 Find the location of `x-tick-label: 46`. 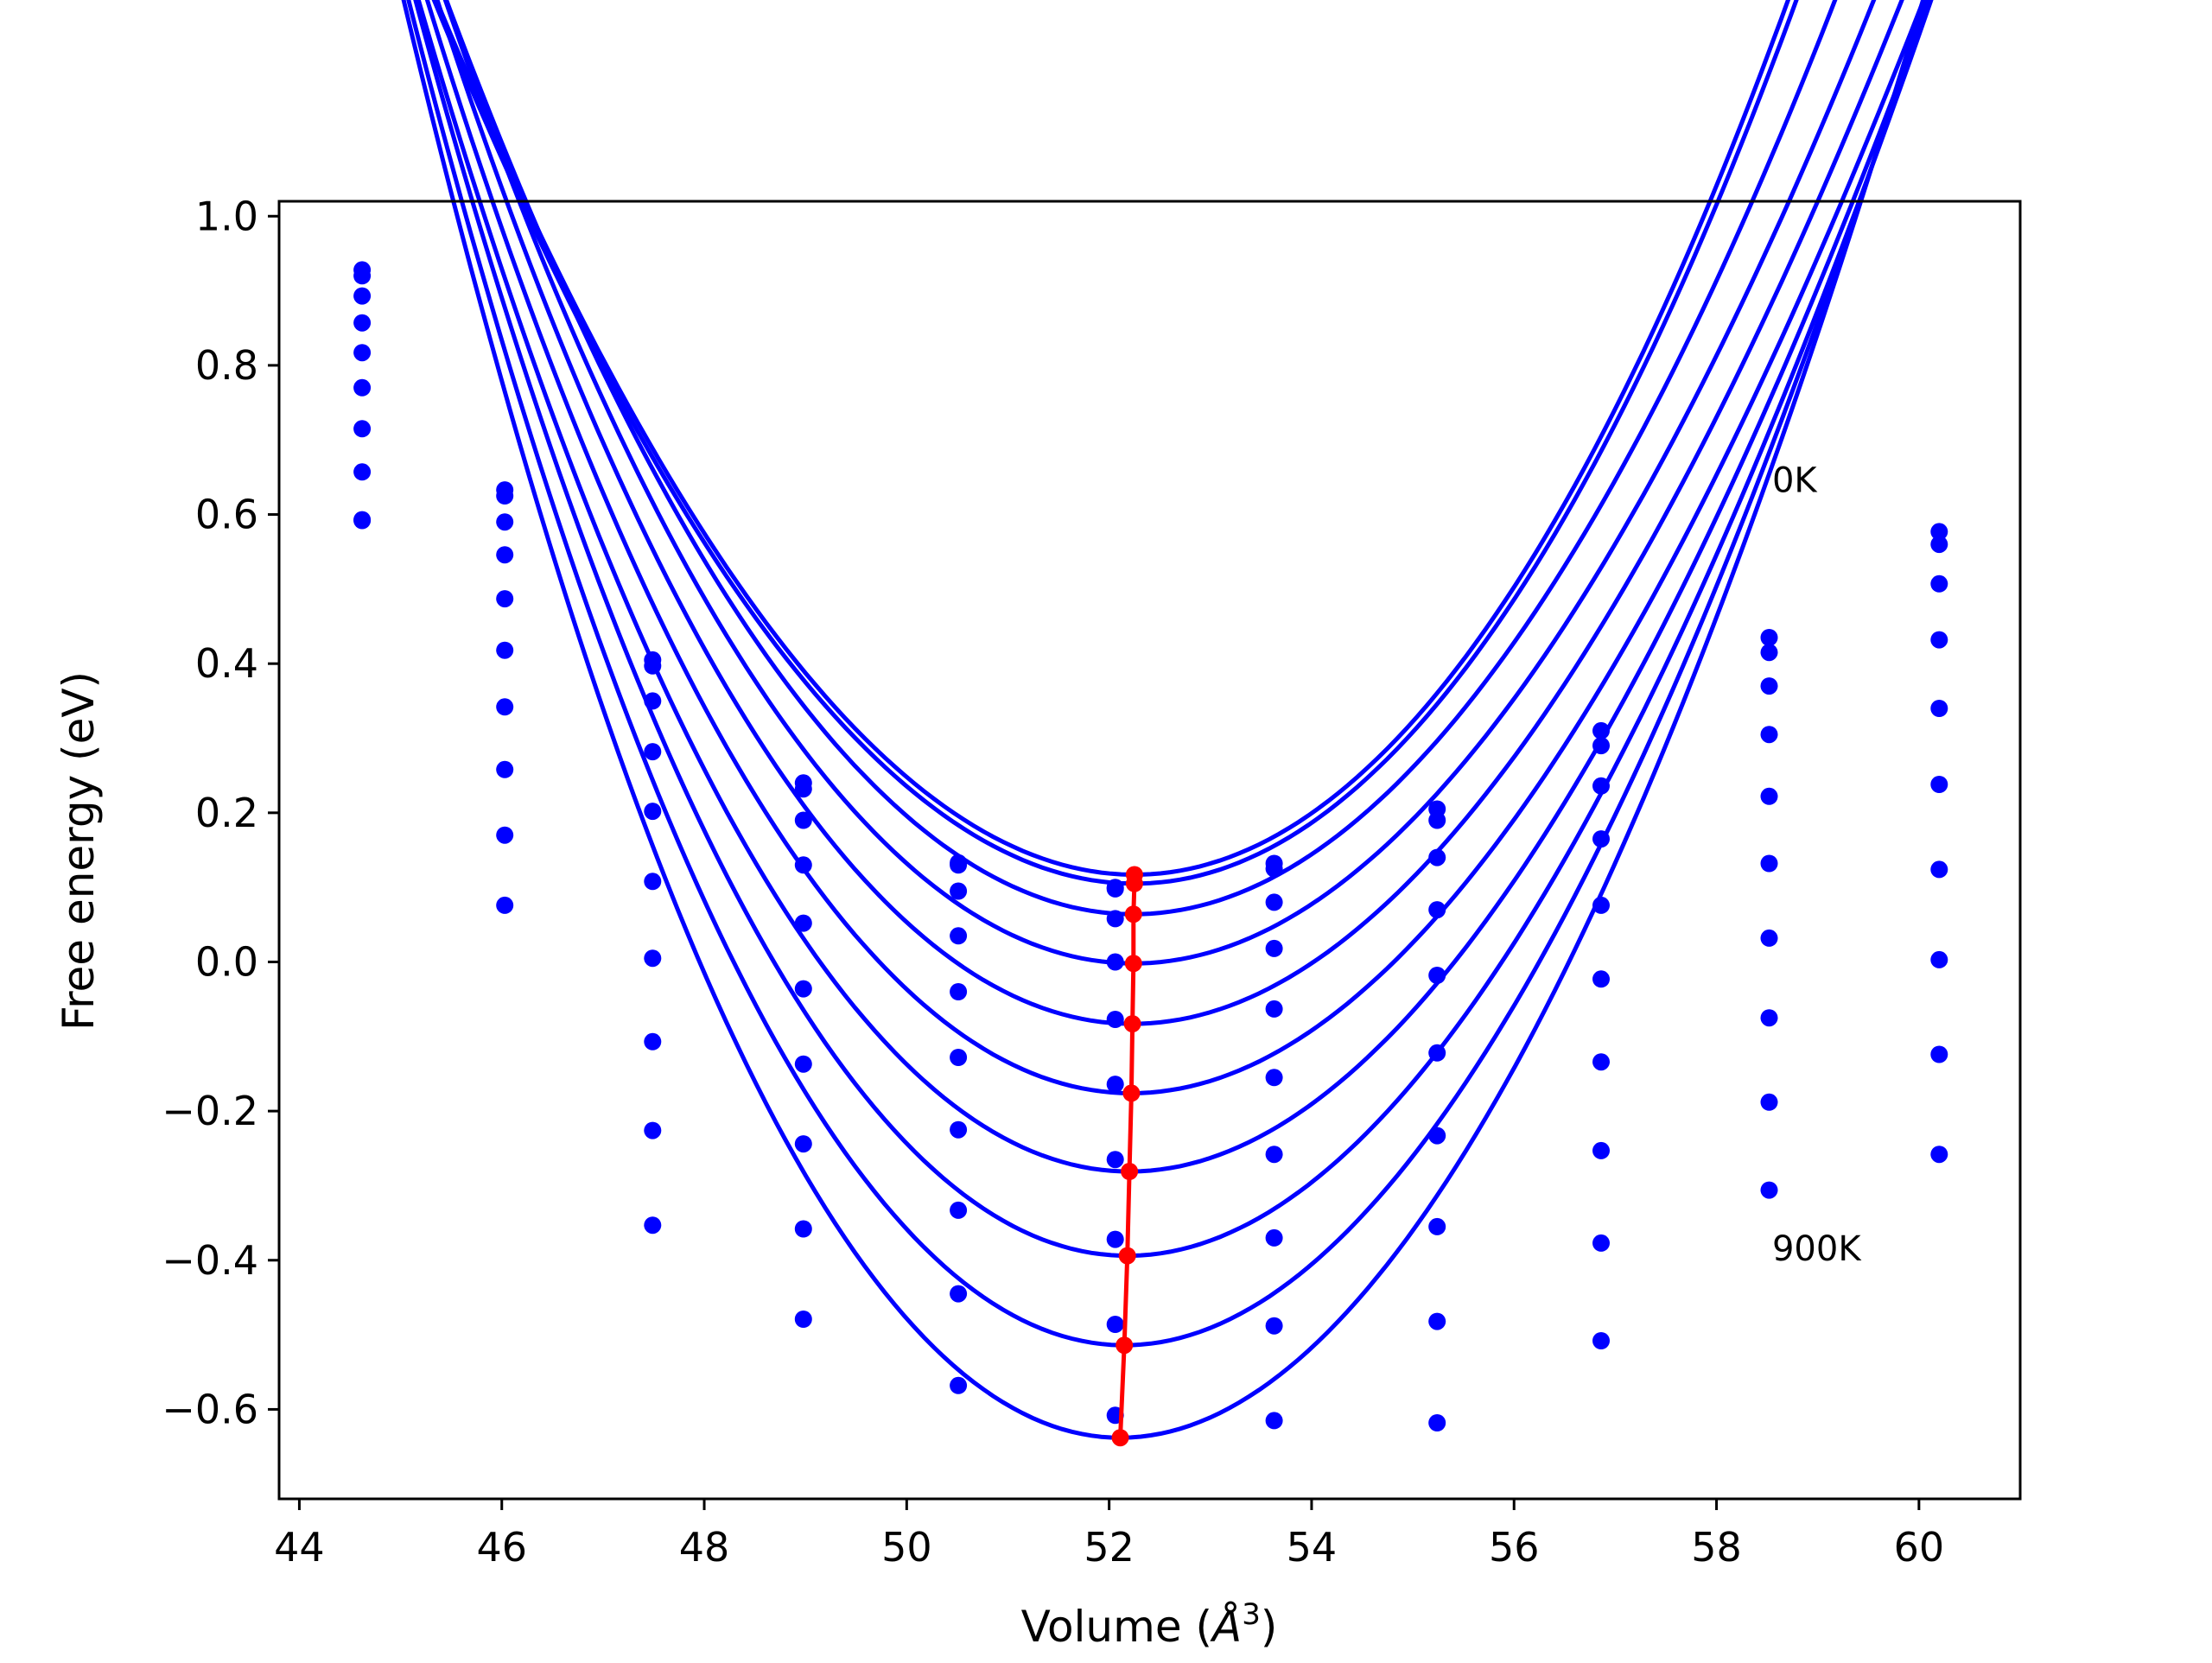

x-tick-label: 46 is located at coordinates (502, 1548).